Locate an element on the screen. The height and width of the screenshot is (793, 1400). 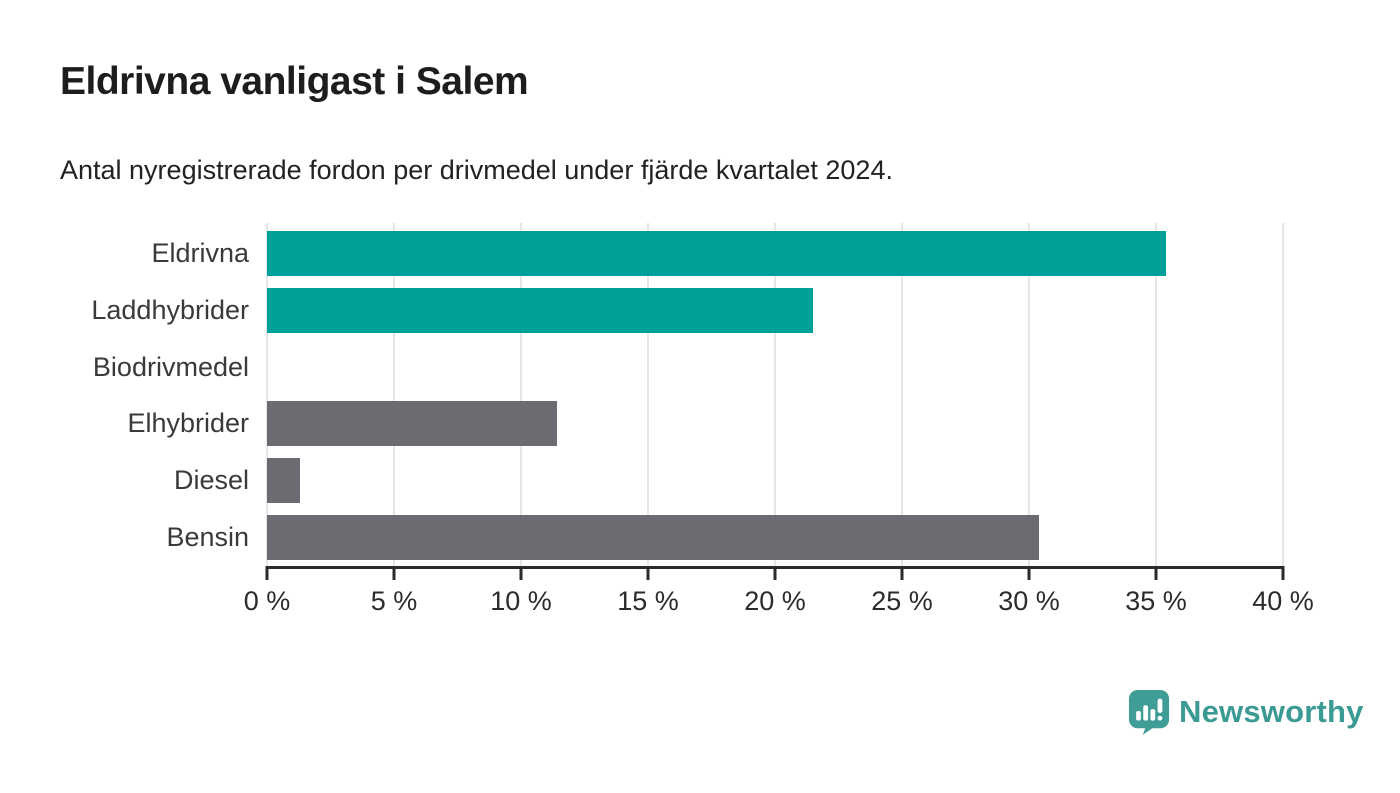
brand-name: Newsworthy is located at coordinates (1271, 711).